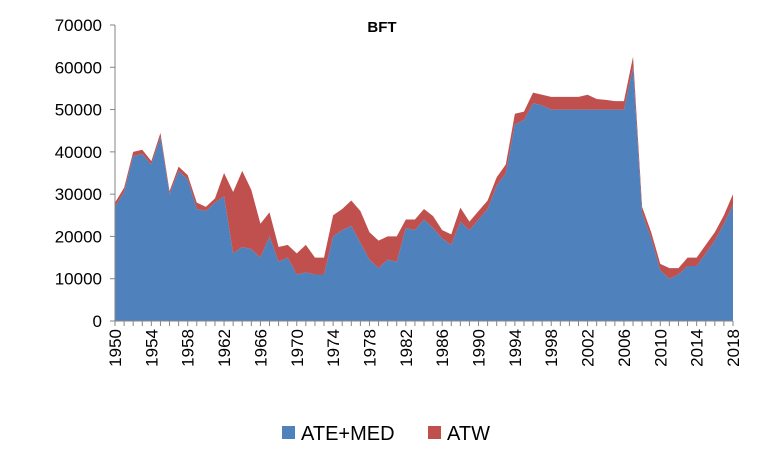 The width and height of the screenshot is (770, 470). What do you see at coordinates (697, 348) in the screenshot?
I see `x-tick-label: 2014` at bounding box center [697, 348].